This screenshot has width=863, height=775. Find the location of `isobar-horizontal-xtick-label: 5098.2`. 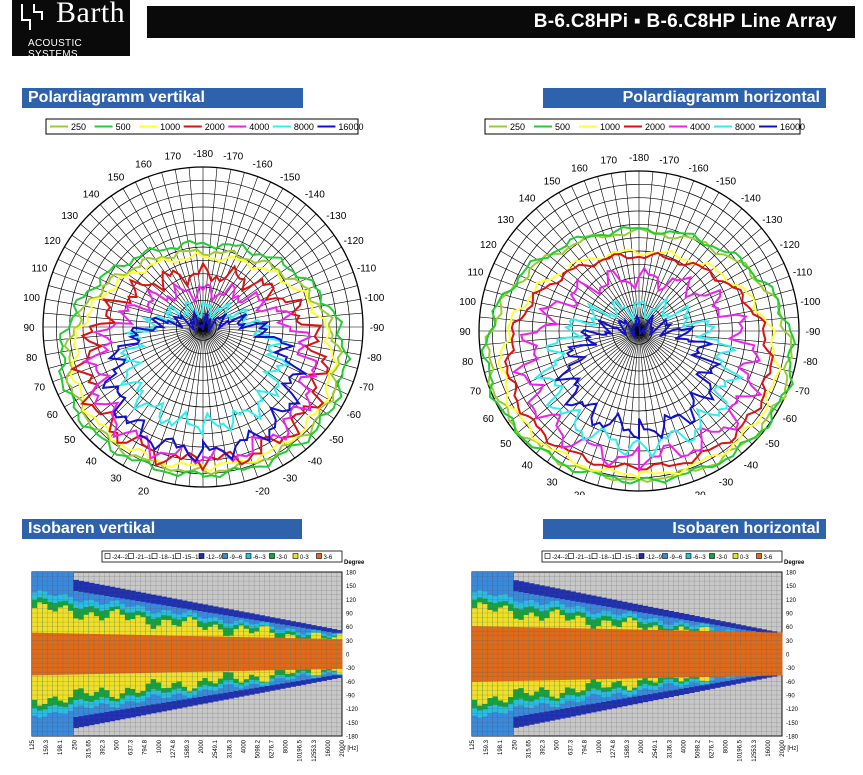

isobar-horizontal-xtick-label: 5098.2 is located at coordinates (698, 748).